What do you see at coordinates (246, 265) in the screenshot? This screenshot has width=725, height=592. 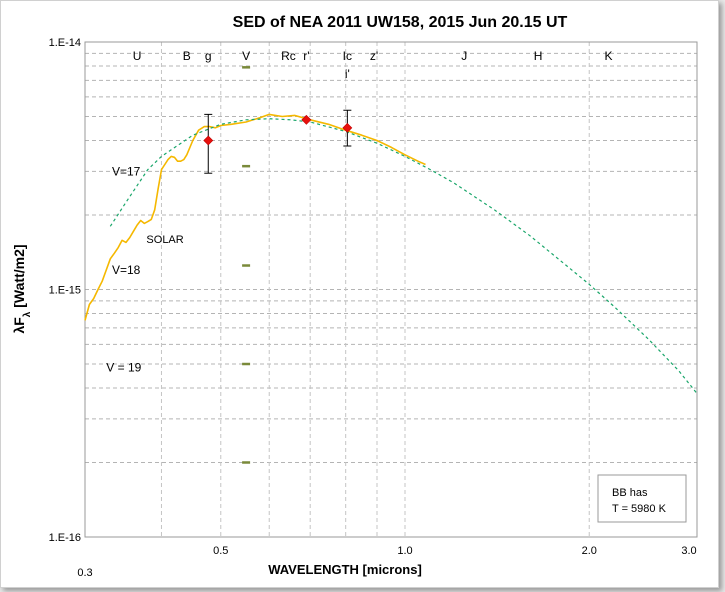 I see `magnitude-marks` at bounding box center [246, 265].